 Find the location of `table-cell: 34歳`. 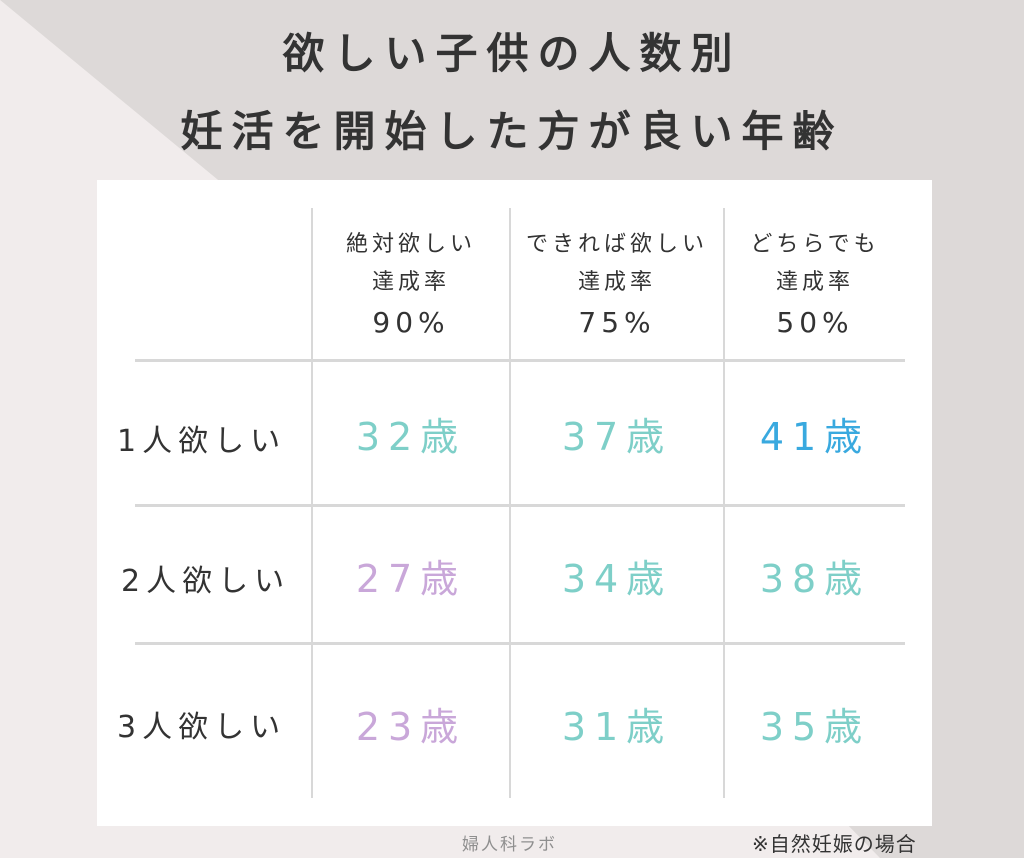

table-cell: 34歳 is located at coordinates (617, 579).